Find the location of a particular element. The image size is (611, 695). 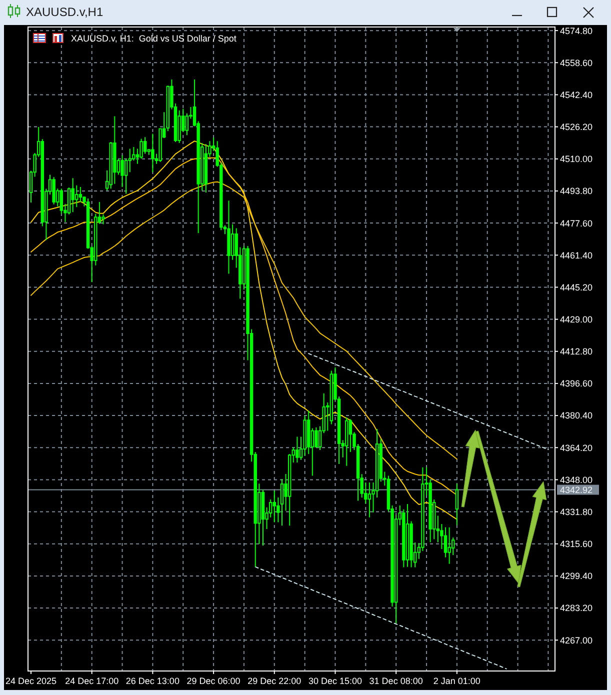

y-tick-label: 4331.80 is located at coordinates (576, 511).